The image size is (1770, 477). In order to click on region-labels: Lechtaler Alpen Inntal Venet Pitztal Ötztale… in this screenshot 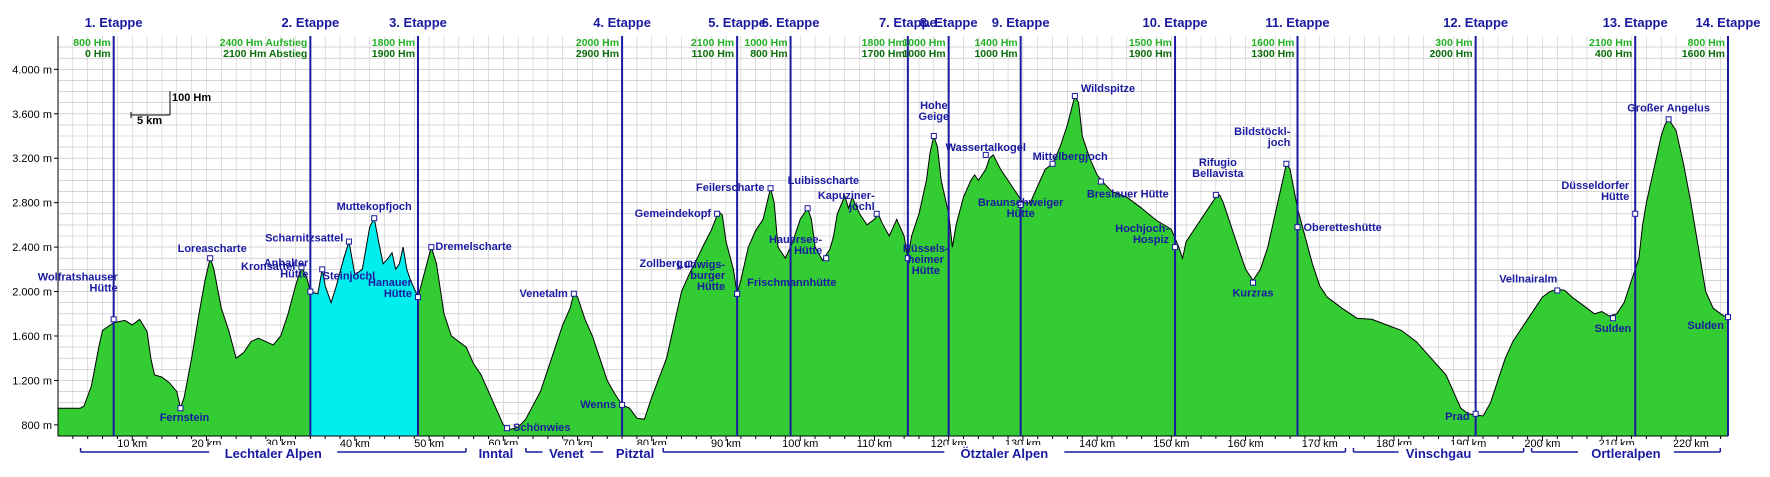, I will do `click(900, 453)`.